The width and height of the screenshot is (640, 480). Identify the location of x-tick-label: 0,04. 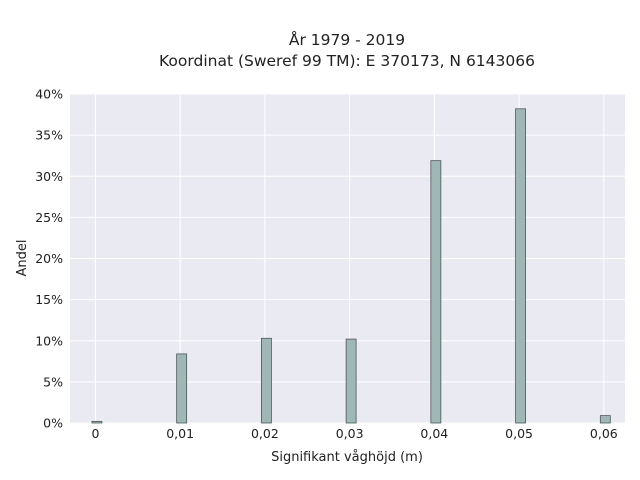
(434, 433).